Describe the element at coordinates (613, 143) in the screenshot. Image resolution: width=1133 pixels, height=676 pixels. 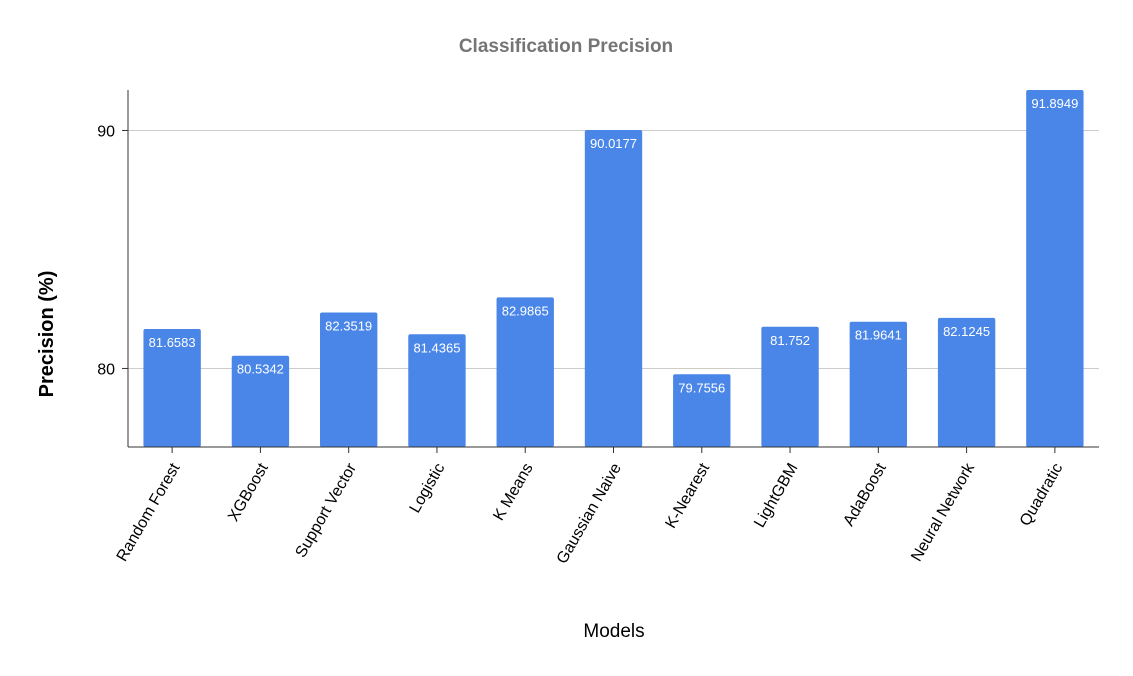
I see `data-label: 90.0177` at that location.